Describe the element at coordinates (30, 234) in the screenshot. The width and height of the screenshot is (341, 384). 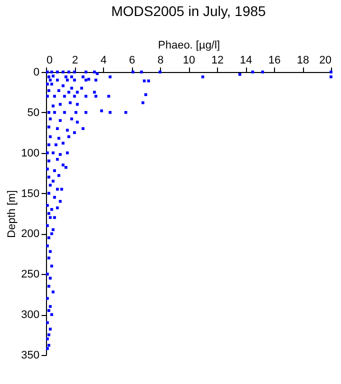
I see `y-tick-label: 200` at that location.